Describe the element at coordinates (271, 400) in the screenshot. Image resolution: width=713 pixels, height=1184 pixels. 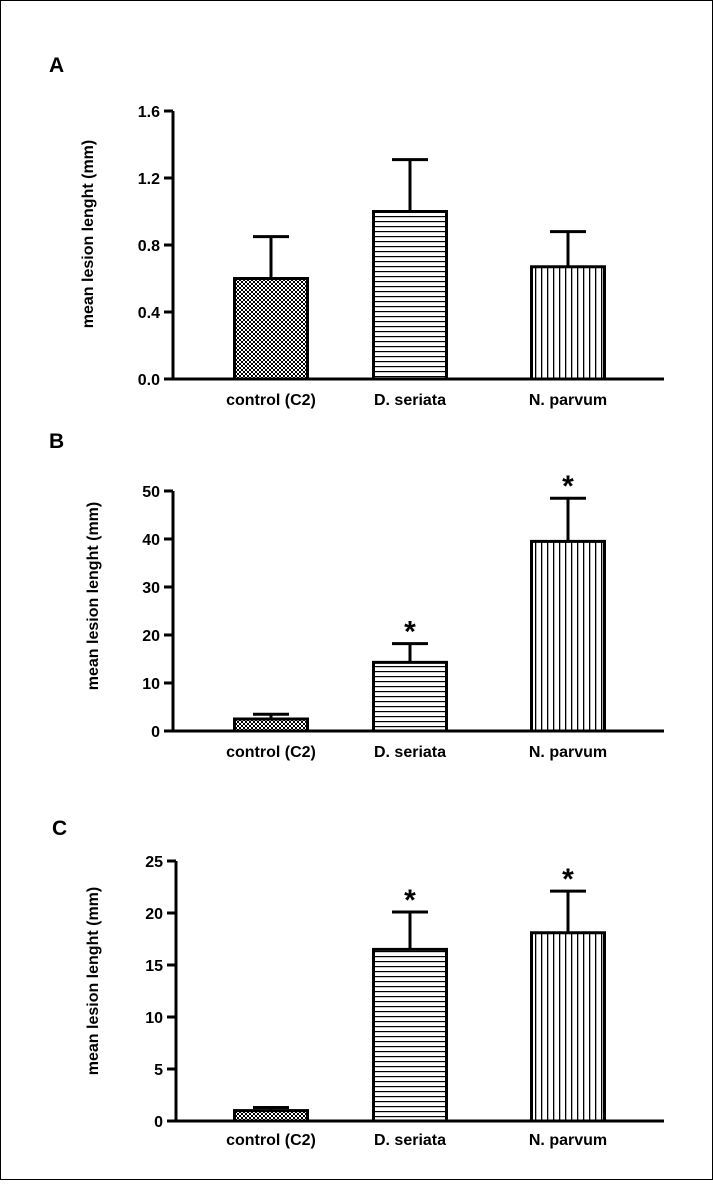
I see `panel-a-category-label-0: control (C2)` at that location.